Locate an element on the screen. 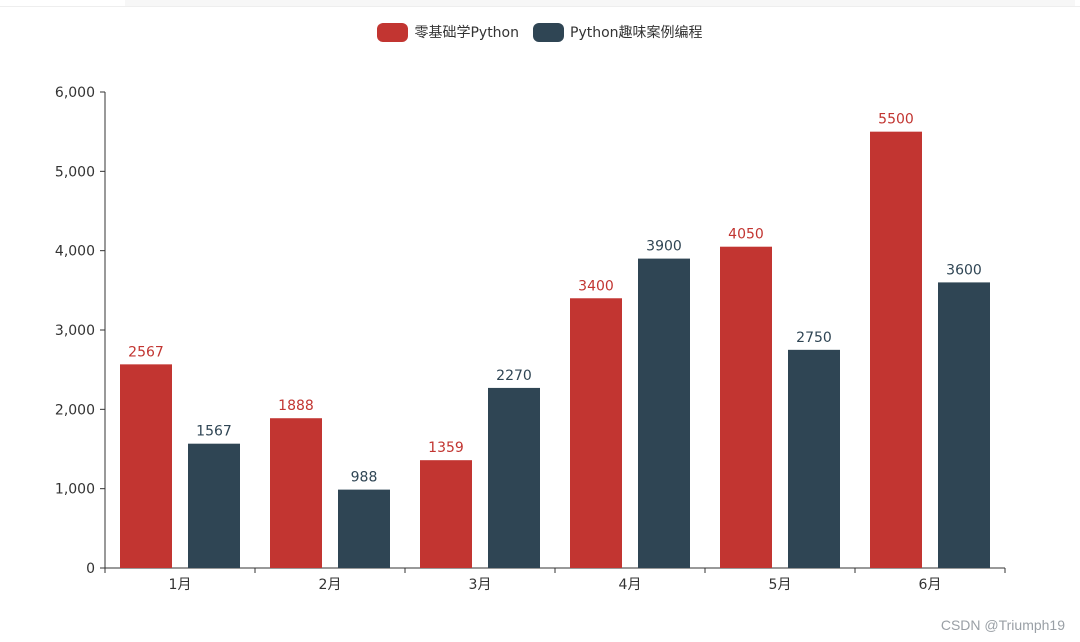 The image size is (1080, 642). data-label-series1-4: 4050 is located at coordinates (746, 235).